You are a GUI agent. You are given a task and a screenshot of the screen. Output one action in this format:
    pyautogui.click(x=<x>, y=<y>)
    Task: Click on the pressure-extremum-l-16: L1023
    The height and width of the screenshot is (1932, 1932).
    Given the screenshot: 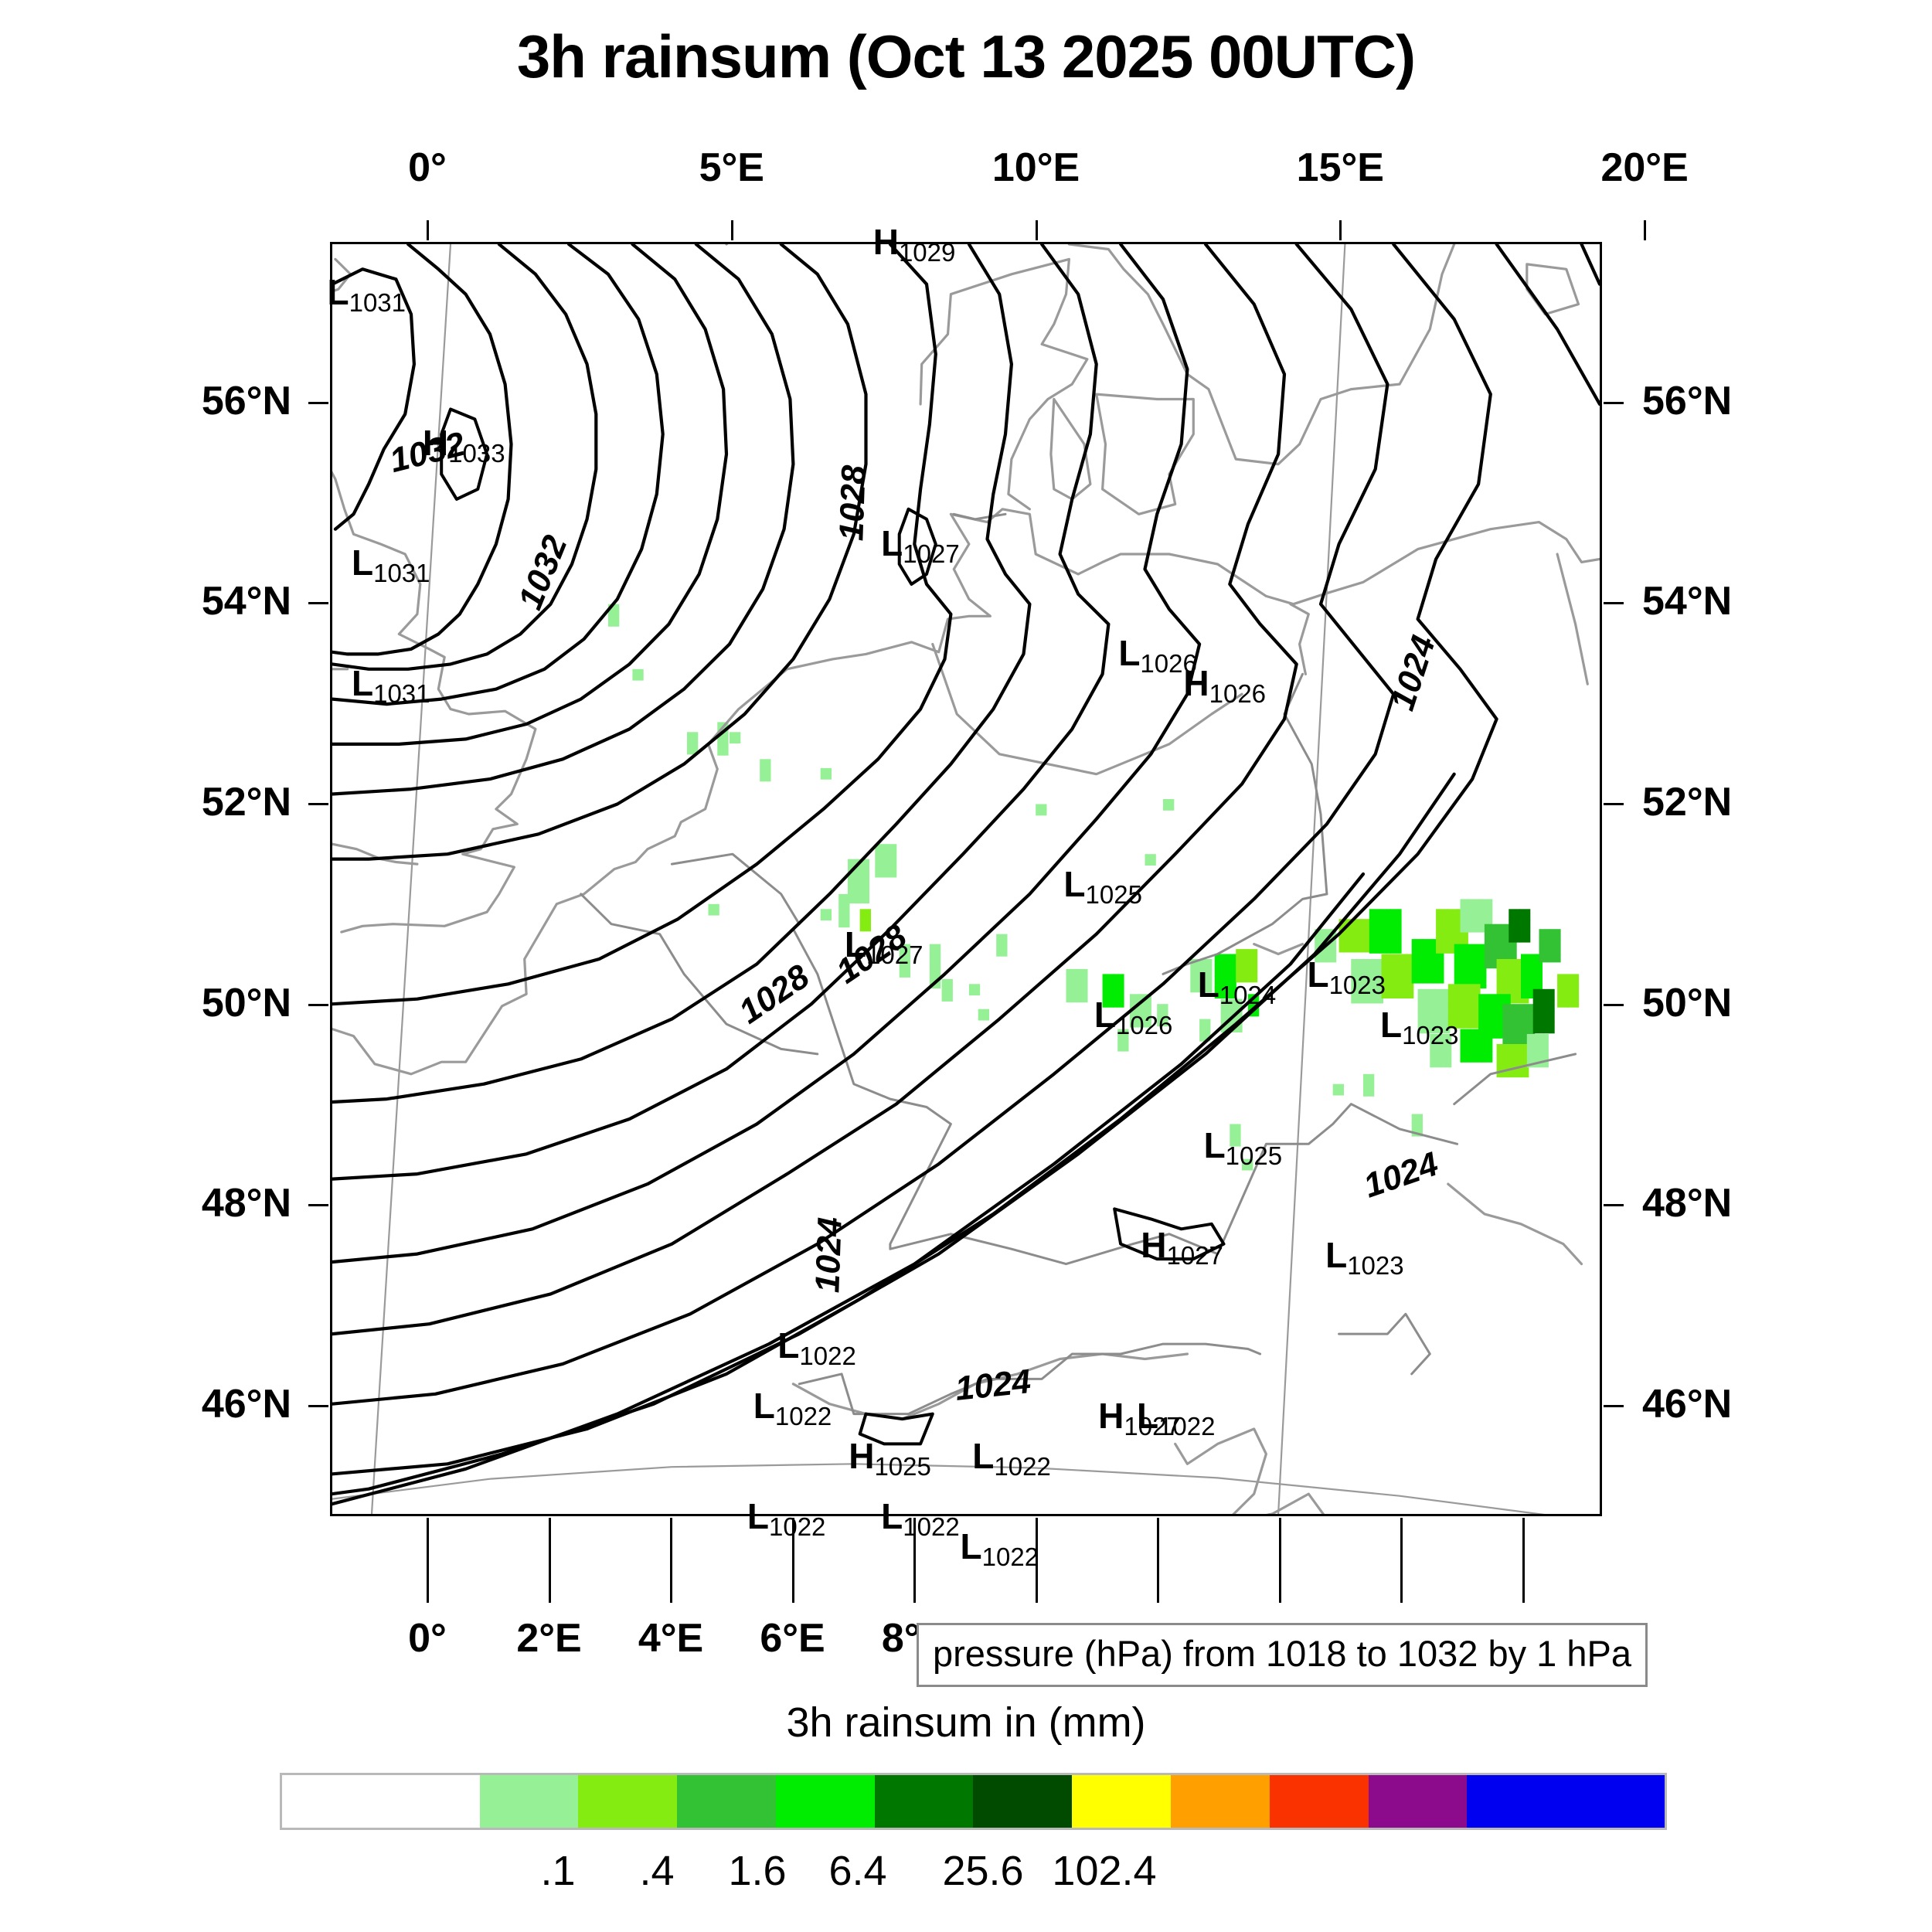 What is the action you would take?
    pyautogui.click(x=1364, y=1257)
    